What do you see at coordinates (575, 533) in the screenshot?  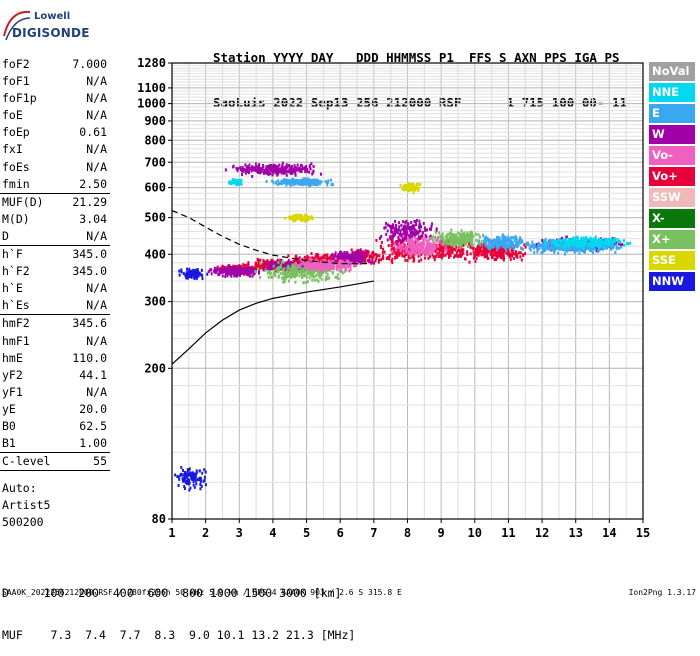 I see `x-tick-label: 13` at bounding box center [575, 533].